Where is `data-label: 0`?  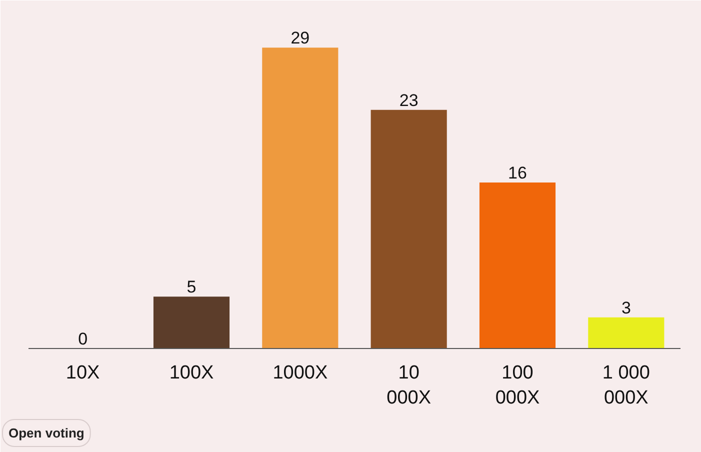 data-label: 0 is located at coordinates (83, 339).